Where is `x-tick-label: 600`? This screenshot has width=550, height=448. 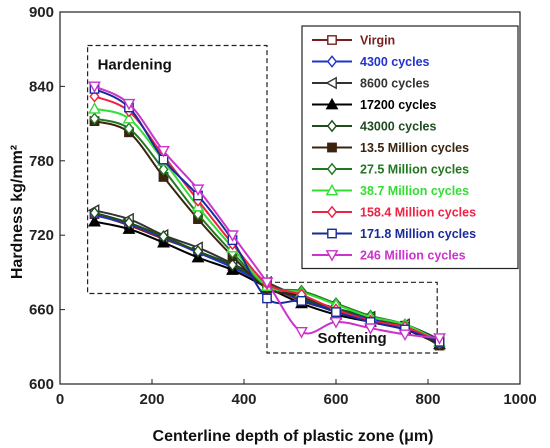
x-tick-label: 600 is located at coordinates (335, 399).